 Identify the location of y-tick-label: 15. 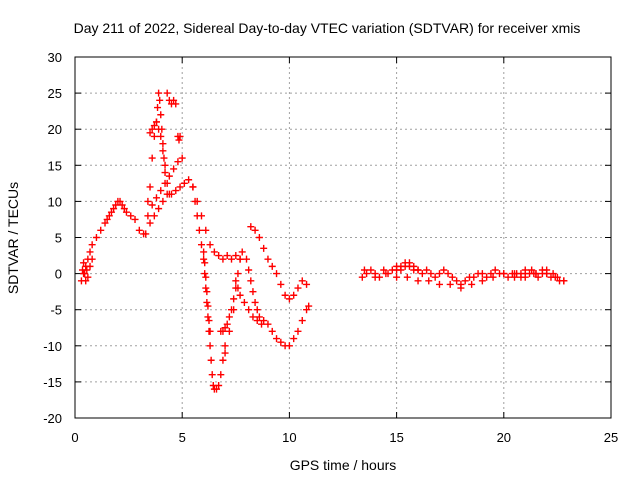
(55, 165).